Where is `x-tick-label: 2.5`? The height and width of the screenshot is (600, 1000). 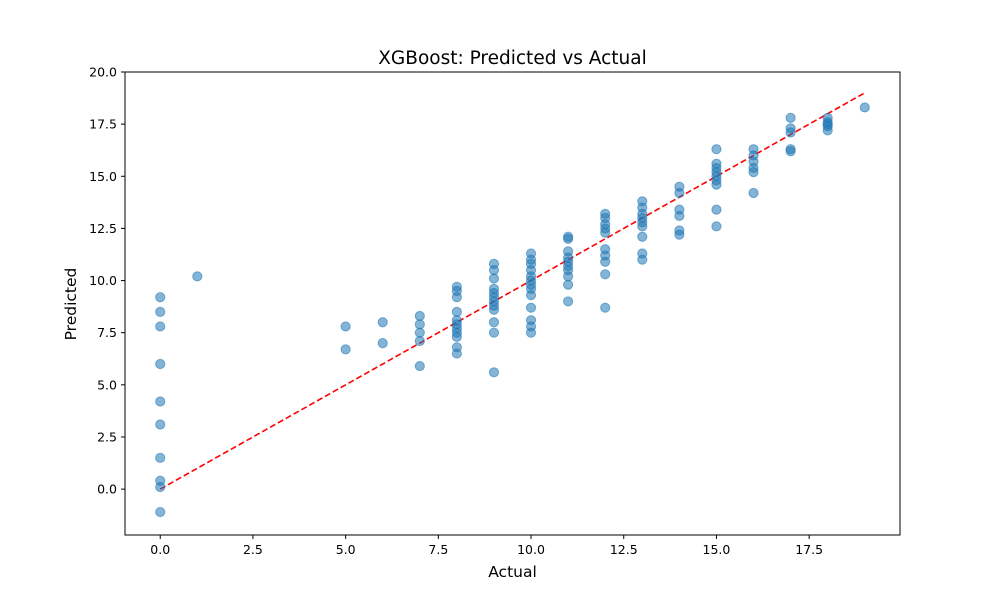 x-tick-label: 2.5 is located at coordinates (253, 549).